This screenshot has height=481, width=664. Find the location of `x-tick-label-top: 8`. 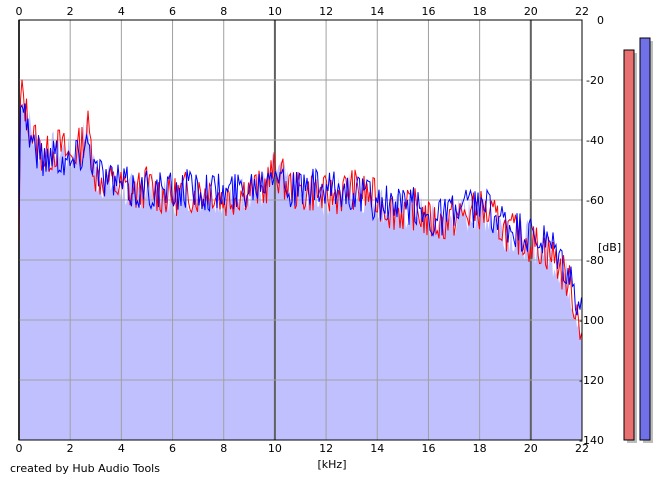

x-tick-label-top: 8 is located at coordinates (223, 11).